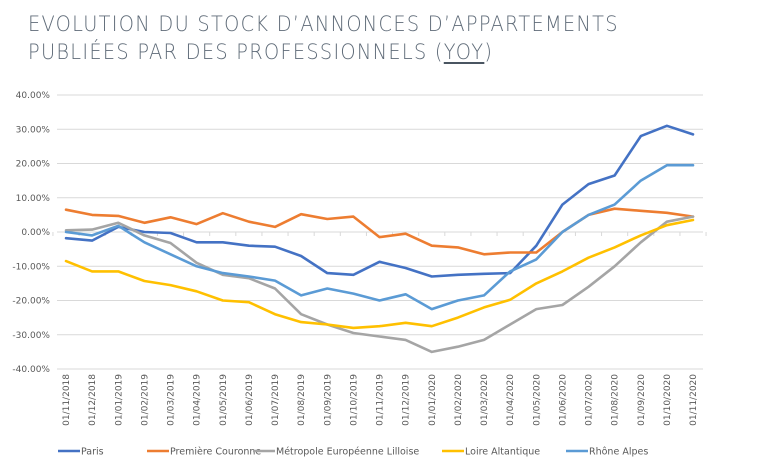 This screenshot has height=471, width=768. Describe the element at coordinates (92, 452) in the screenshot. I see `legend-label: Paris` at that location.